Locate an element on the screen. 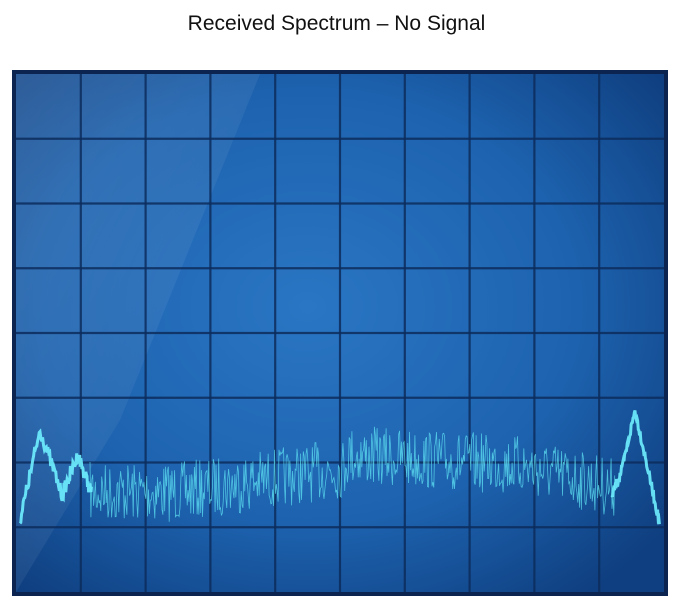  right-peak is located at coordinates (635, 467).